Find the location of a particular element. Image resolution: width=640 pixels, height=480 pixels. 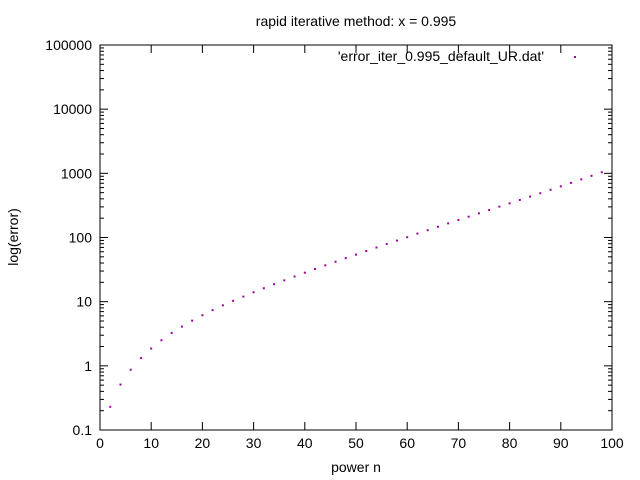

chart-title: rapid iterative method: x = 0.995 is located at coordinates (356, 21).